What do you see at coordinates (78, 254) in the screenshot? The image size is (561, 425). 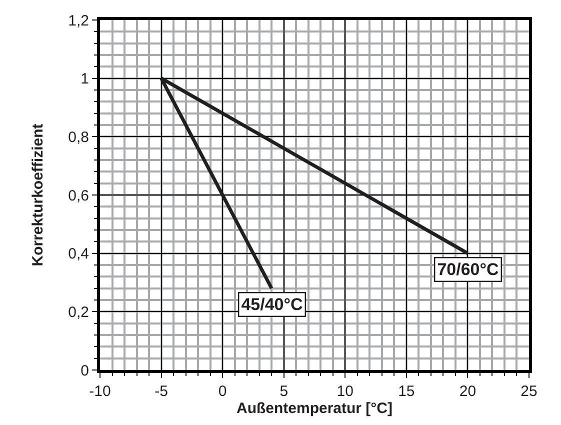 I see `y-tick-label: 0,4` at bounding box center [78, 254].